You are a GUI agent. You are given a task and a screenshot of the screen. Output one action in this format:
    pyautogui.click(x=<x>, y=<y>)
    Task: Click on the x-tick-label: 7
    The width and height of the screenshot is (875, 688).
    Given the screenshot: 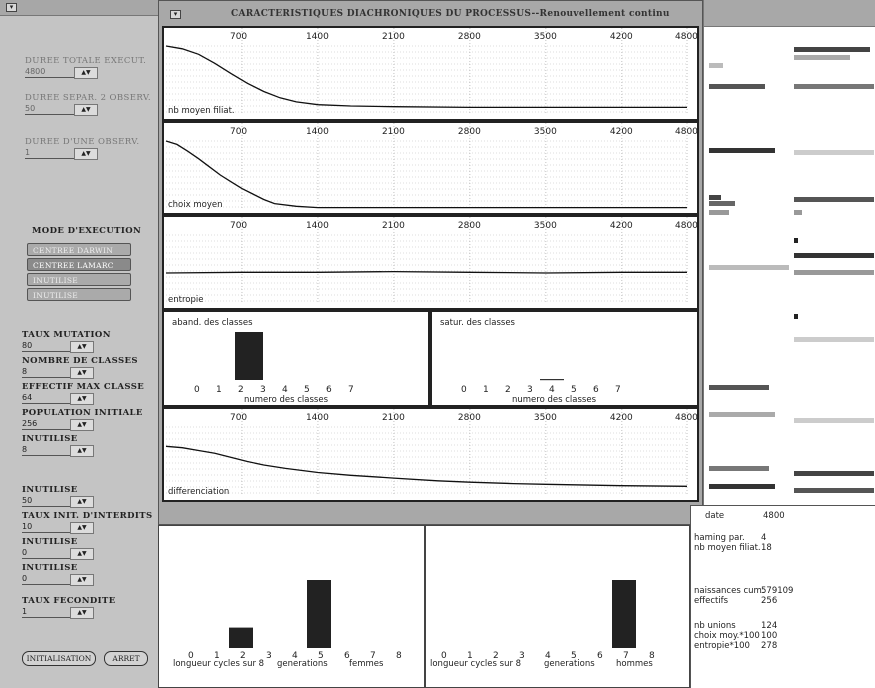 What is the action you would take?
    pyautogui.click(x=618, y=390)
    